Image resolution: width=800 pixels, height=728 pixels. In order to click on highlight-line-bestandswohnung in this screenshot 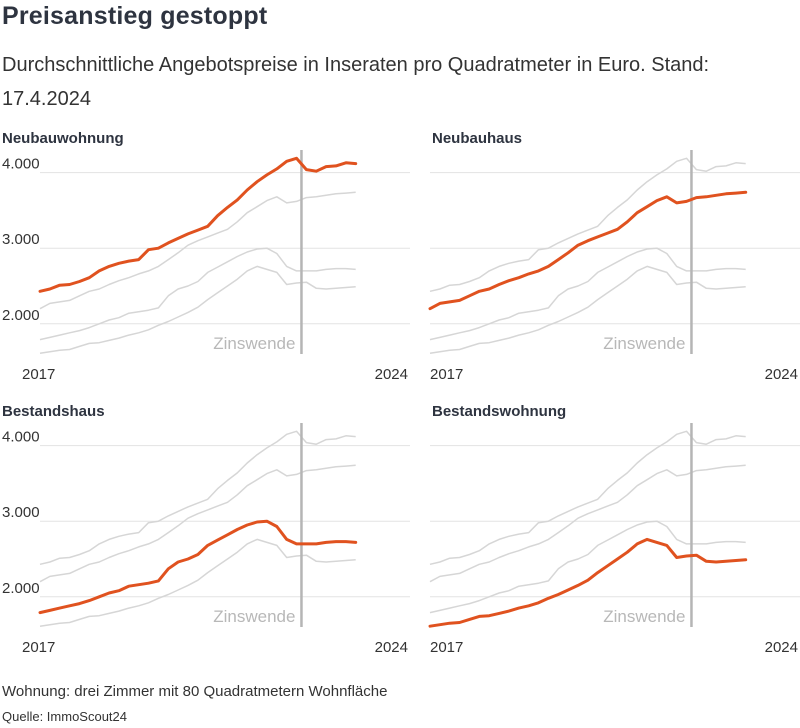, I will do `click(588, 582)`.